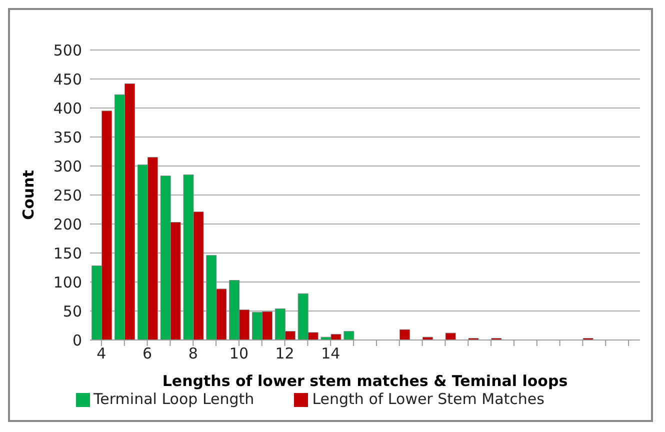 The width and height of the screenshot is (665, 432). Describe the element at coordinates (67, 224) in the screenshot. I see `y-tick-label: 200` at that location.